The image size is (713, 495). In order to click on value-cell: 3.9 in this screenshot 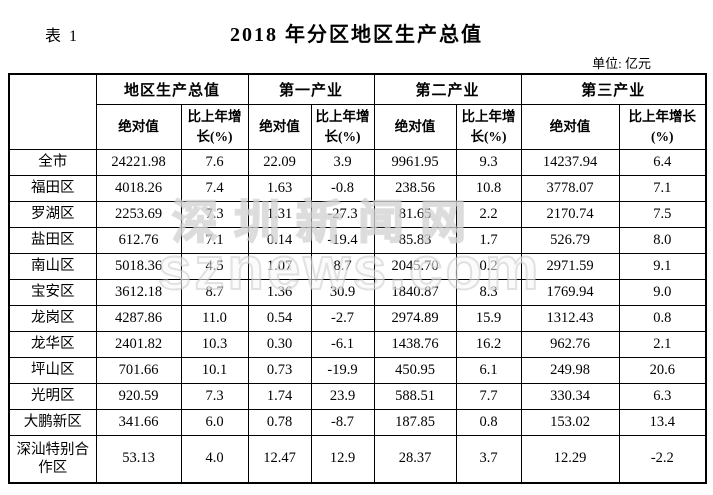, I will do `click(342, 162)`.